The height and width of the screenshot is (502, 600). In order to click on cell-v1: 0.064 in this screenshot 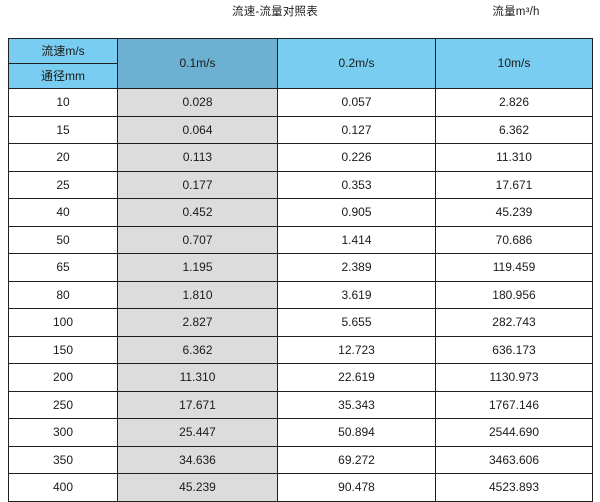, I will do `click(197, 129)`.